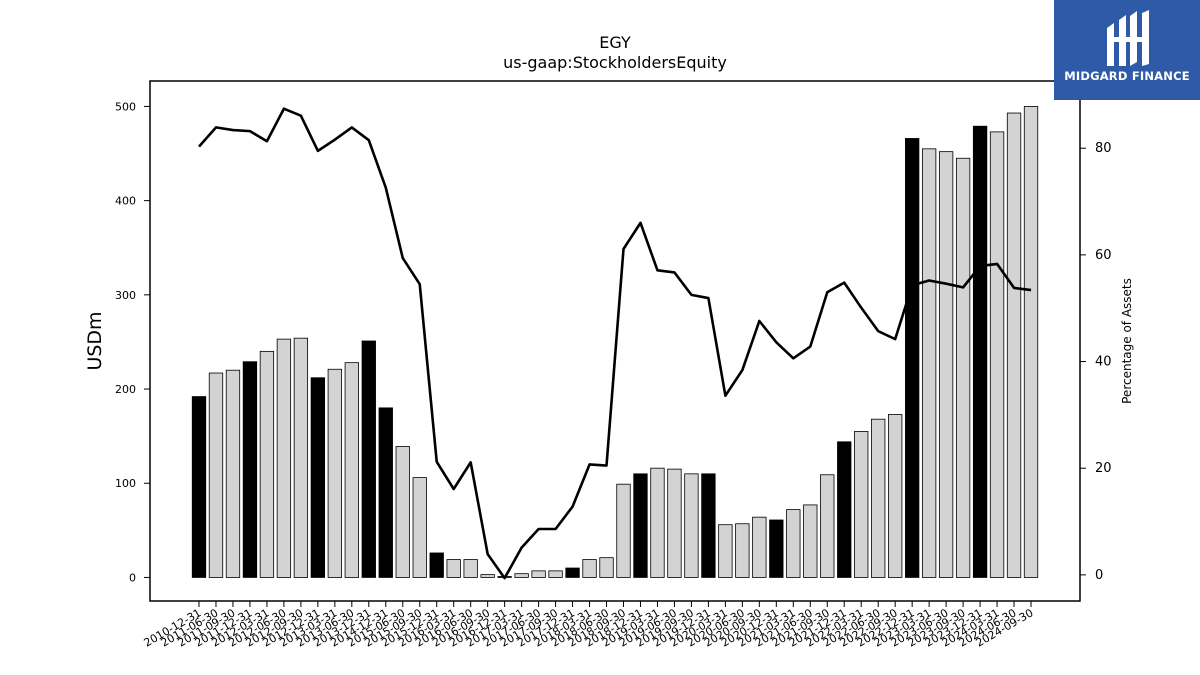 This screenshot has width=1200, height=675. Describe the element at coordinates (1128, 38) in the screenshot. I see `midgard-logo-icon` at that location.